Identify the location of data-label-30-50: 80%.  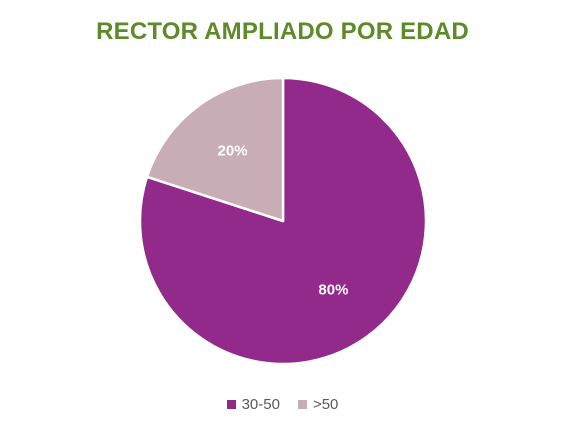
(333, 289).